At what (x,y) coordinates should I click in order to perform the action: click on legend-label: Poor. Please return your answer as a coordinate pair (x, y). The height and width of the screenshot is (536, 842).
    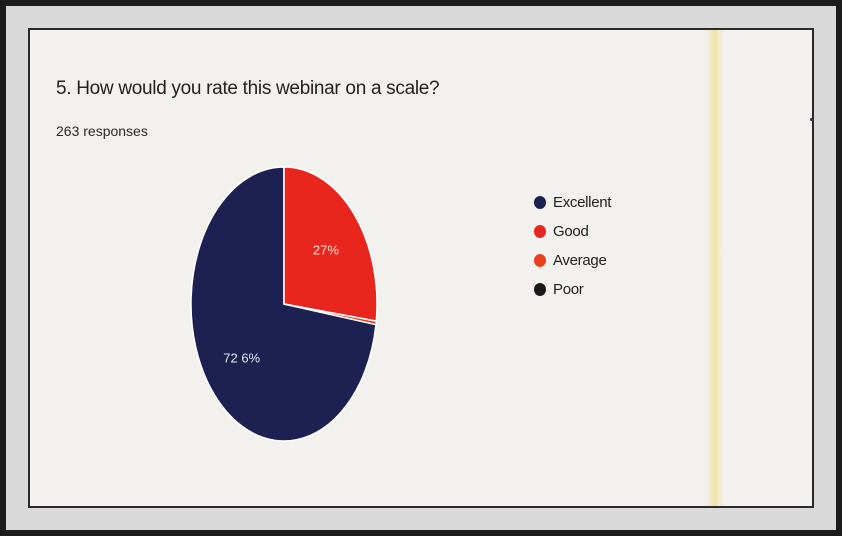
    Looking at the image, I should click on (568, 289).